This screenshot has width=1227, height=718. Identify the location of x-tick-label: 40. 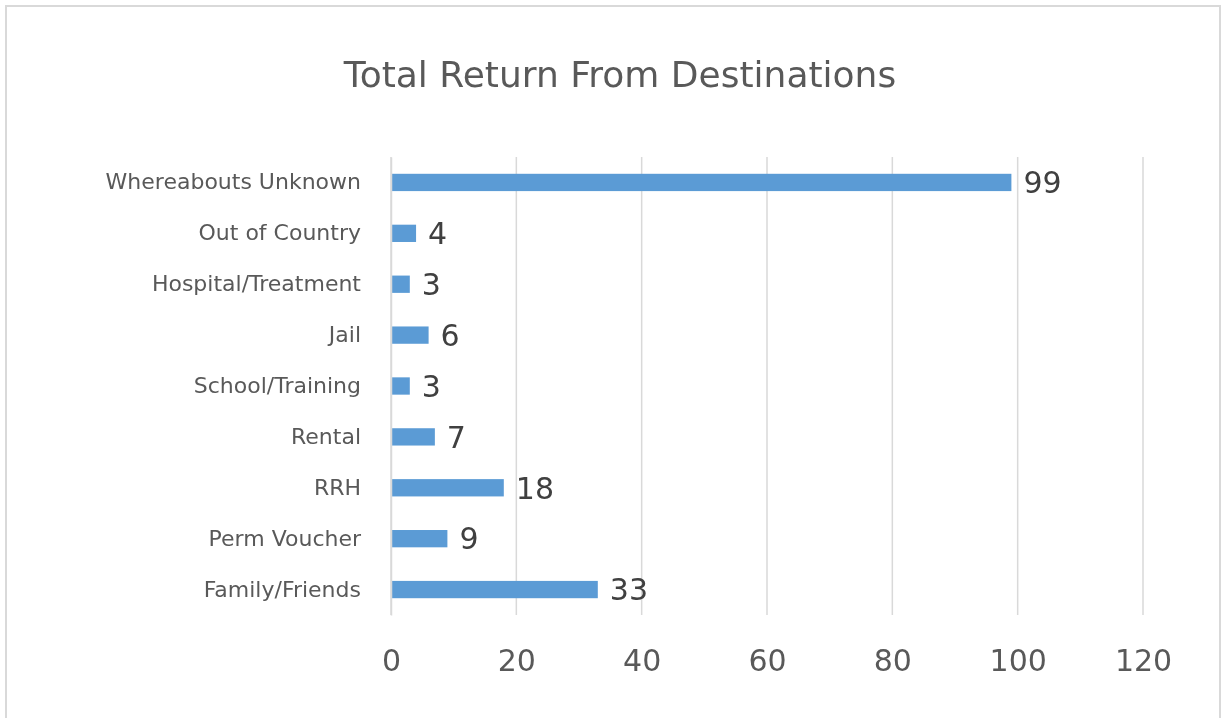
(642, 661).